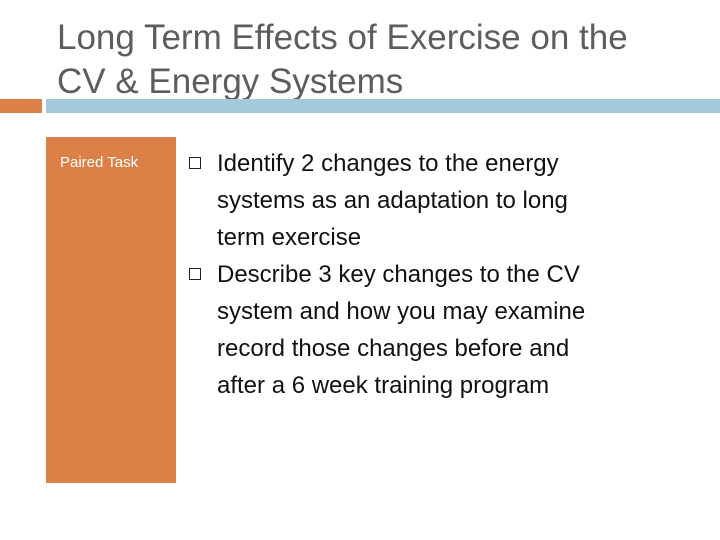 The width and height of the screenshot is (720, 540). Describe the element at coordinates (342, 37) in the screenshot. I see `slide-title-line-1: Long Term Effects of Exercise on the` at that location.